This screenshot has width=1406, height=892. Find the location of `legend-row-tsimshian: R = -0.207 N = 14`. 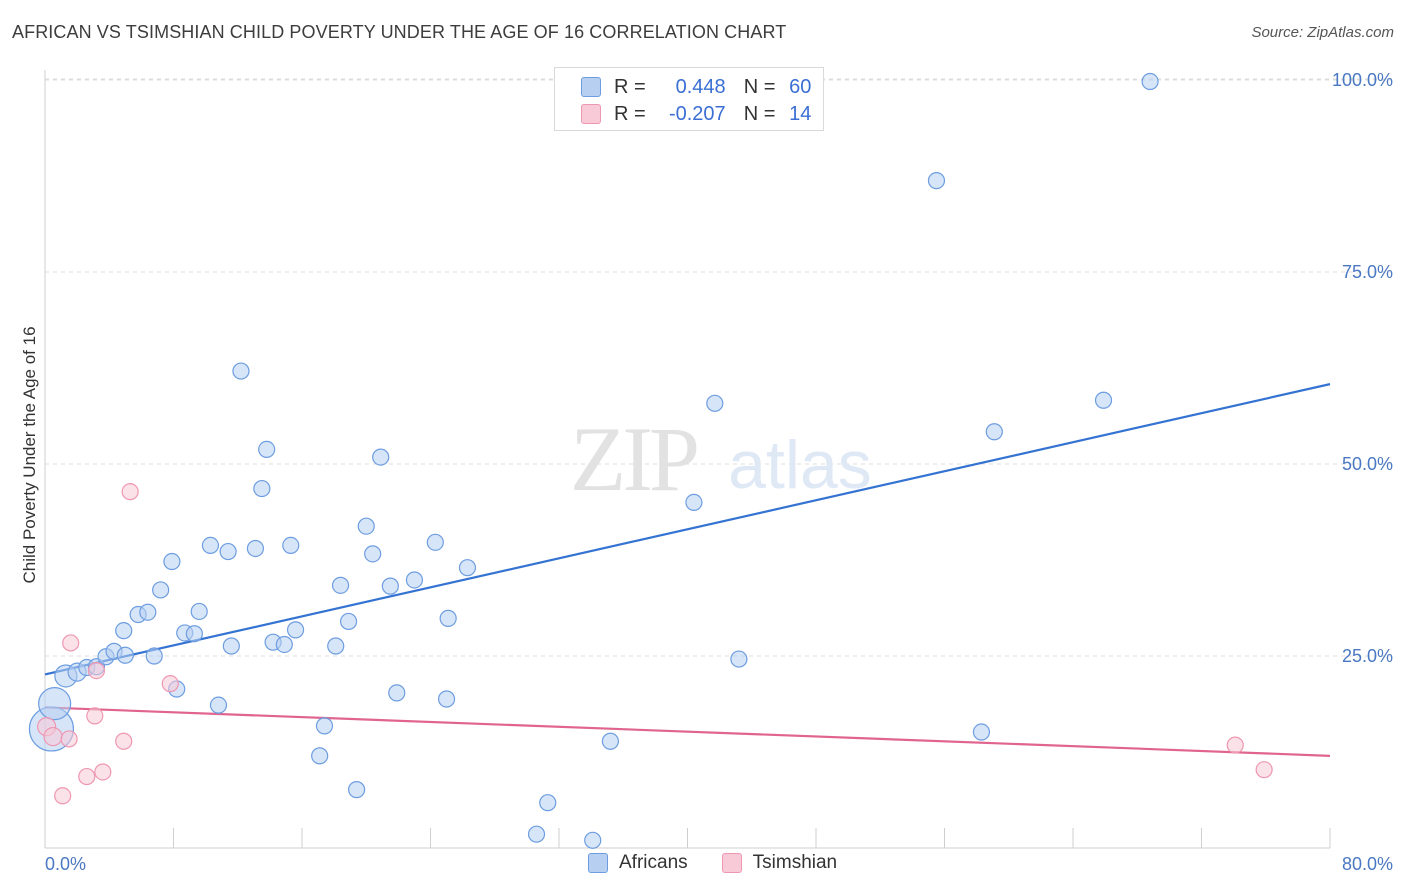

legend-row-tsimshian: R = -0.207 N = 14 is located at coordinates (696, 114).